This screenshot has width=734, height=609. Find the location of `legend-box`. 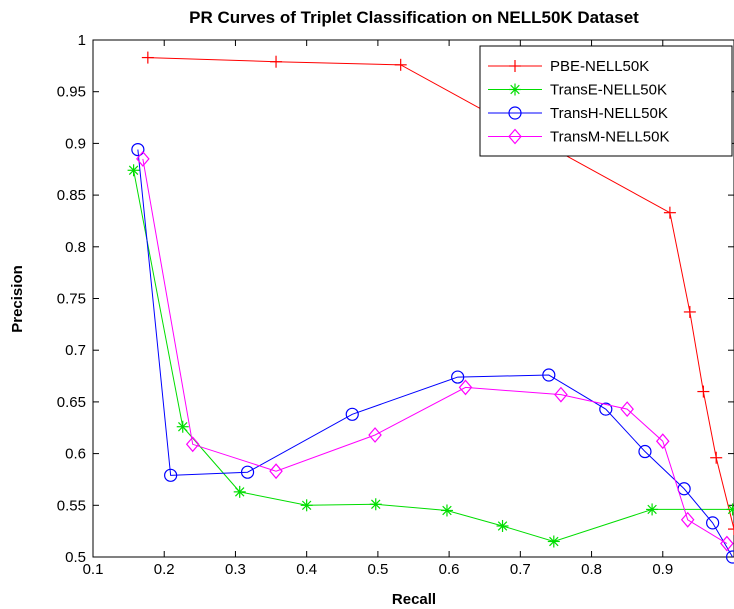

legend-box is located at coordinates (606, 101).